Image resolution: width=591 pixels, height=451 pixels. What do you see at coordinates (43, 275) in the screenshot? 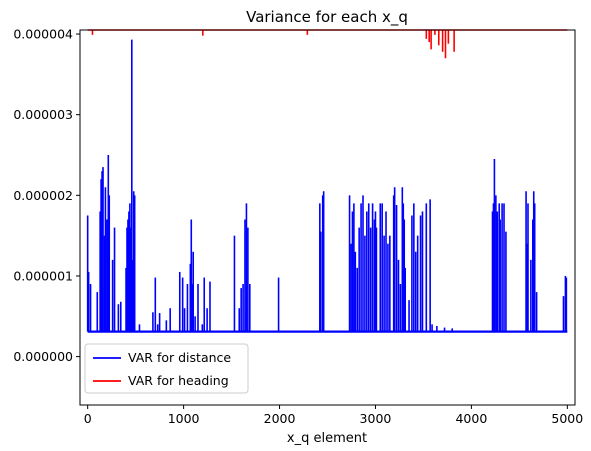
I see `y-tick-label: 0.000001` at bounding box center [43, 275].